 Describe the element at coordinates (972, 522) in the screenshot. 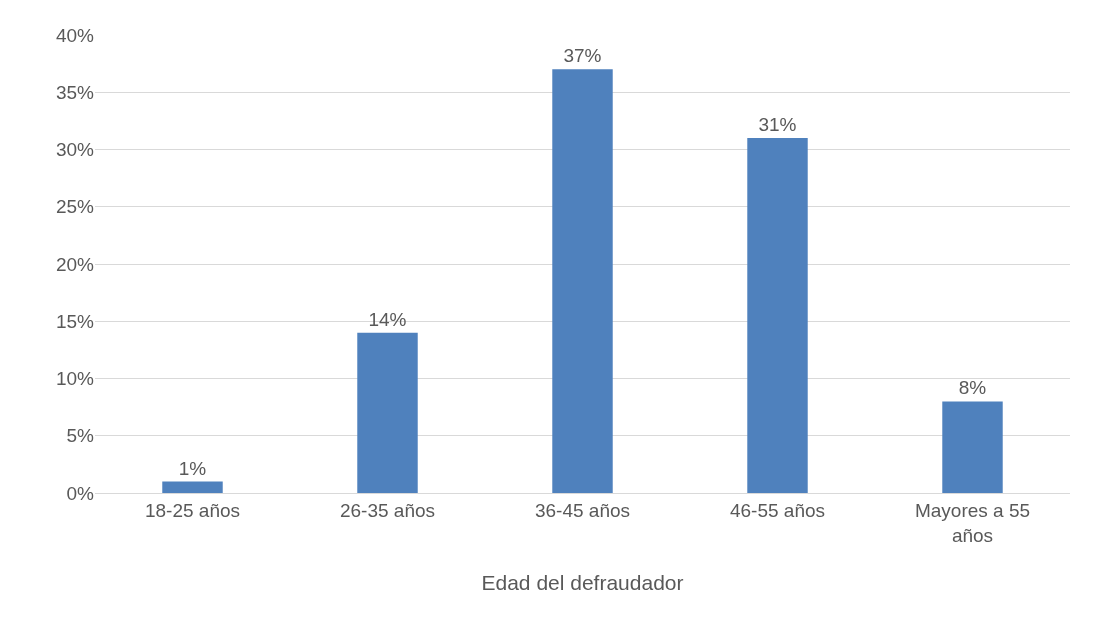

I see `x-tick-label: Mayores a 55 años` at that location.